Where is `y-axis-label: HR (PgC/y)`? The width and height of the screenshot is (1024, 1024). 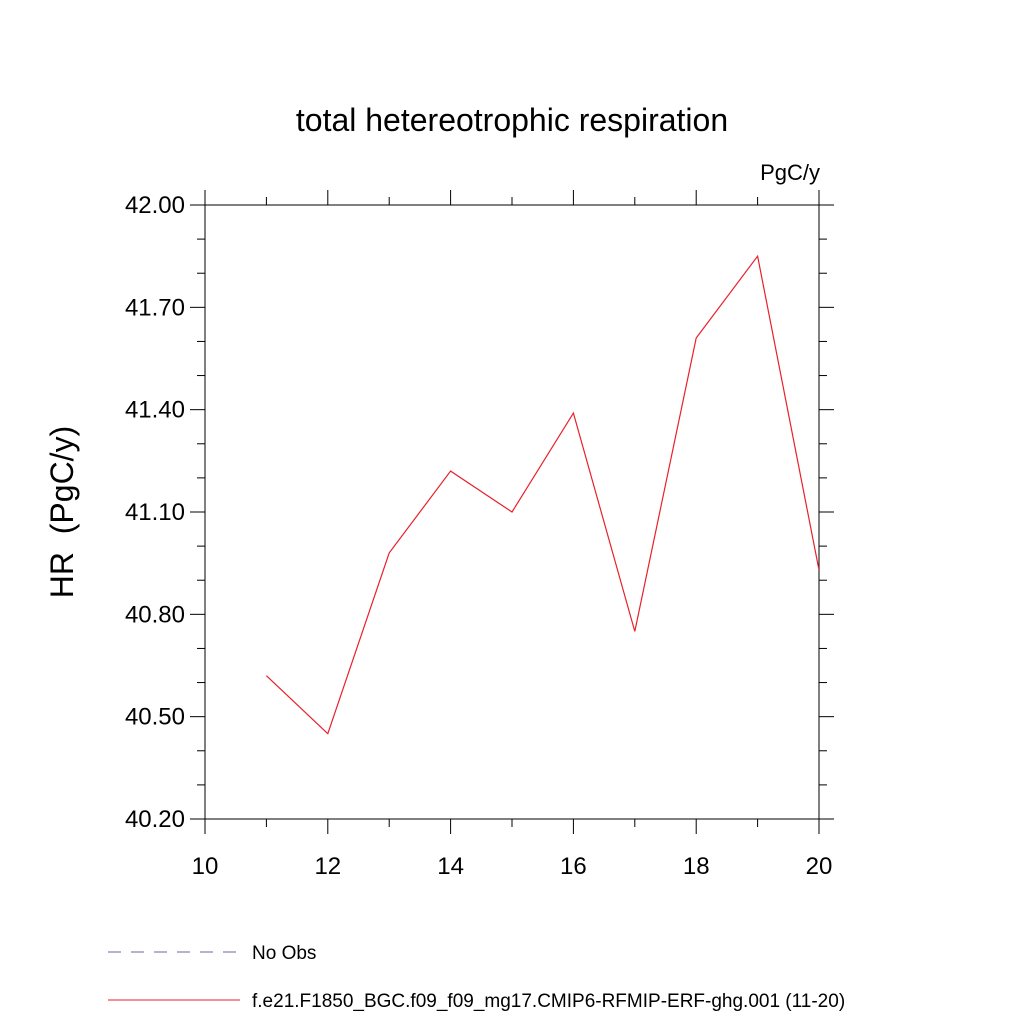
y-axis-label: HR (PgC/y) is located at coordinates (62, 512).